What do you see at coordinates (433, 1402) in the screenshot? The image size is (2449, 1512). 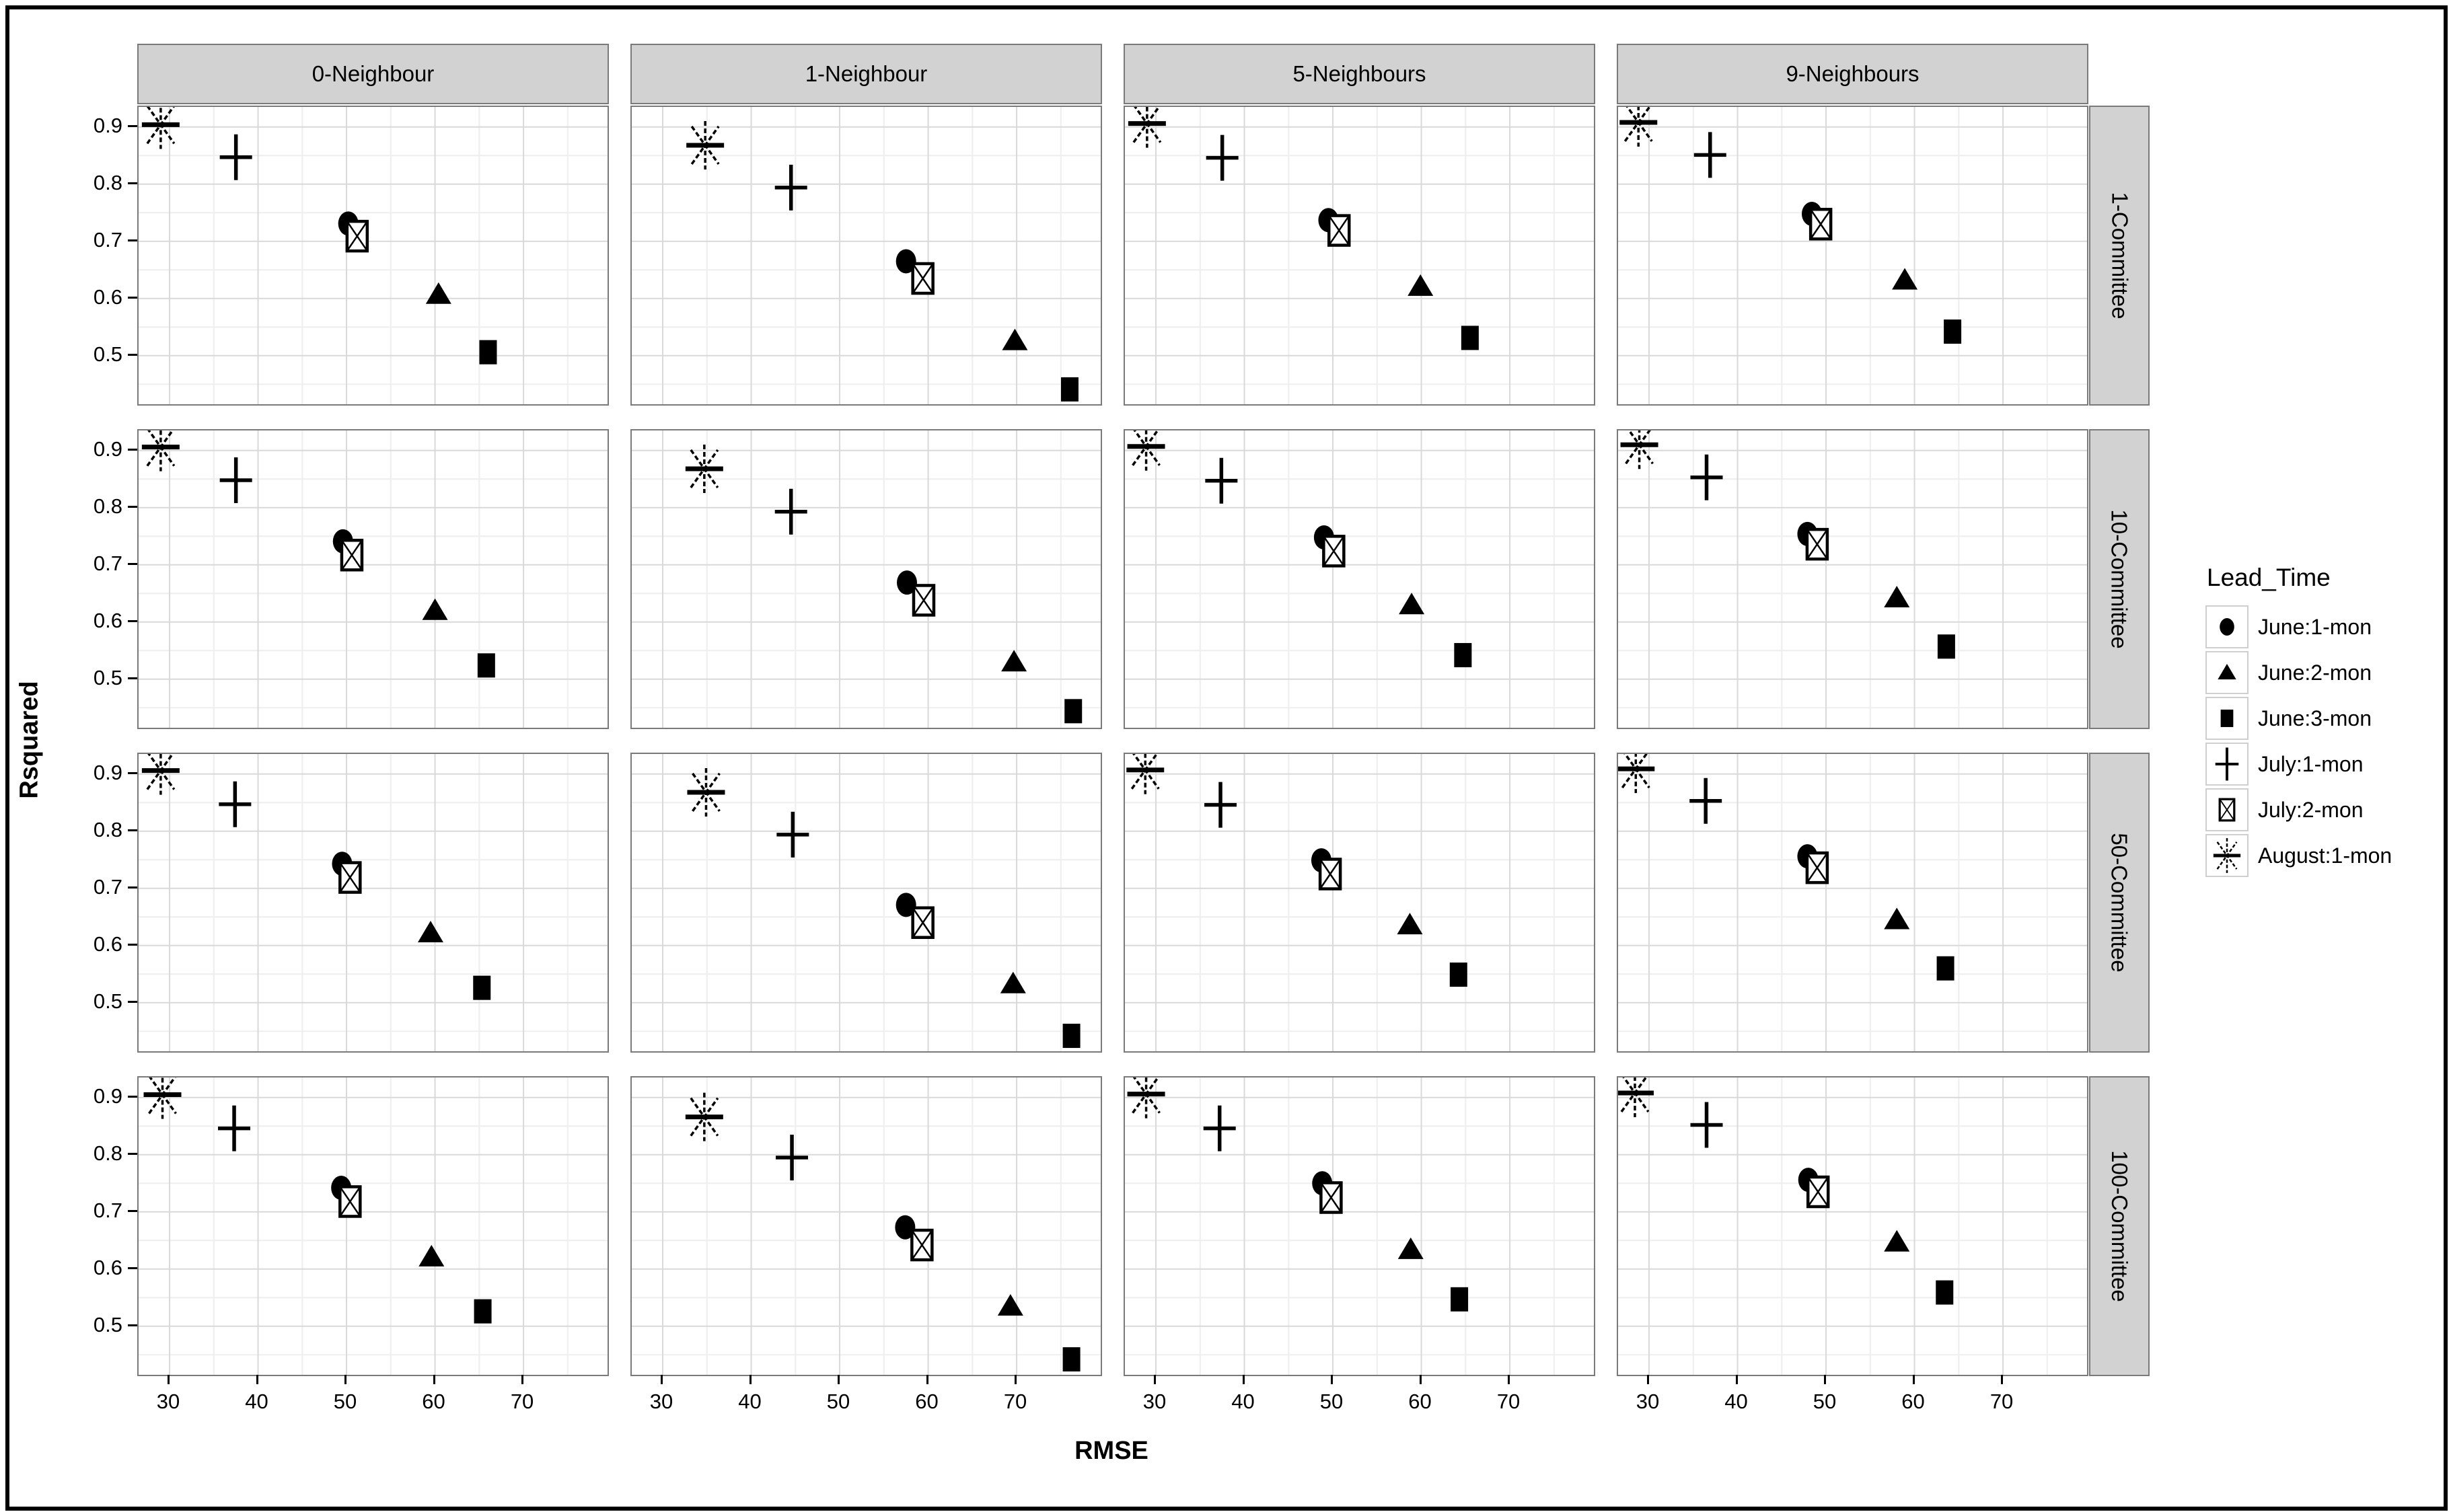 I see `x-tick-label: 60` at bounding box center [433, 1402].